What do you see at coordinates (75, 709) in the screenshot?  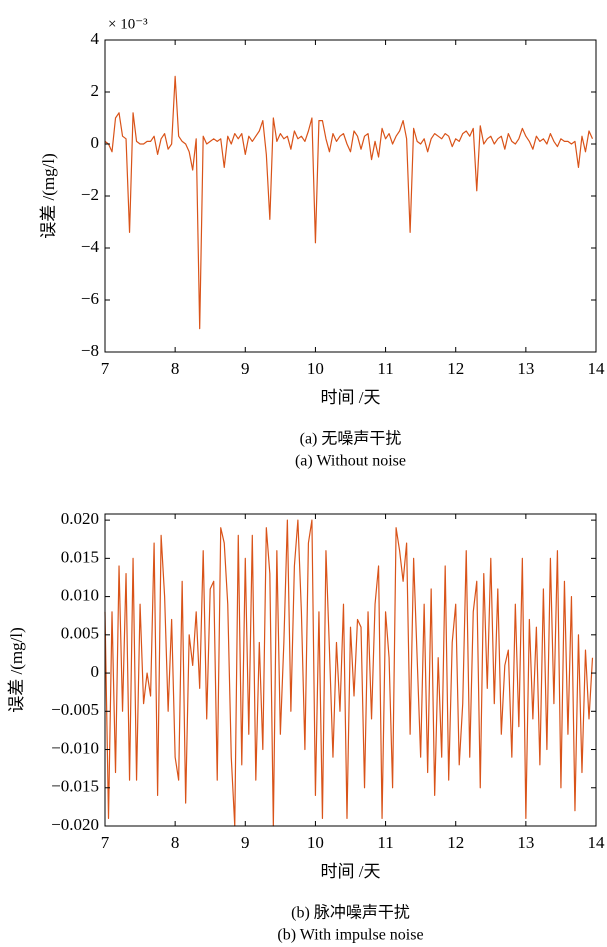 I see `y-tick-label: −0.005` at bounding box center [75, 709].